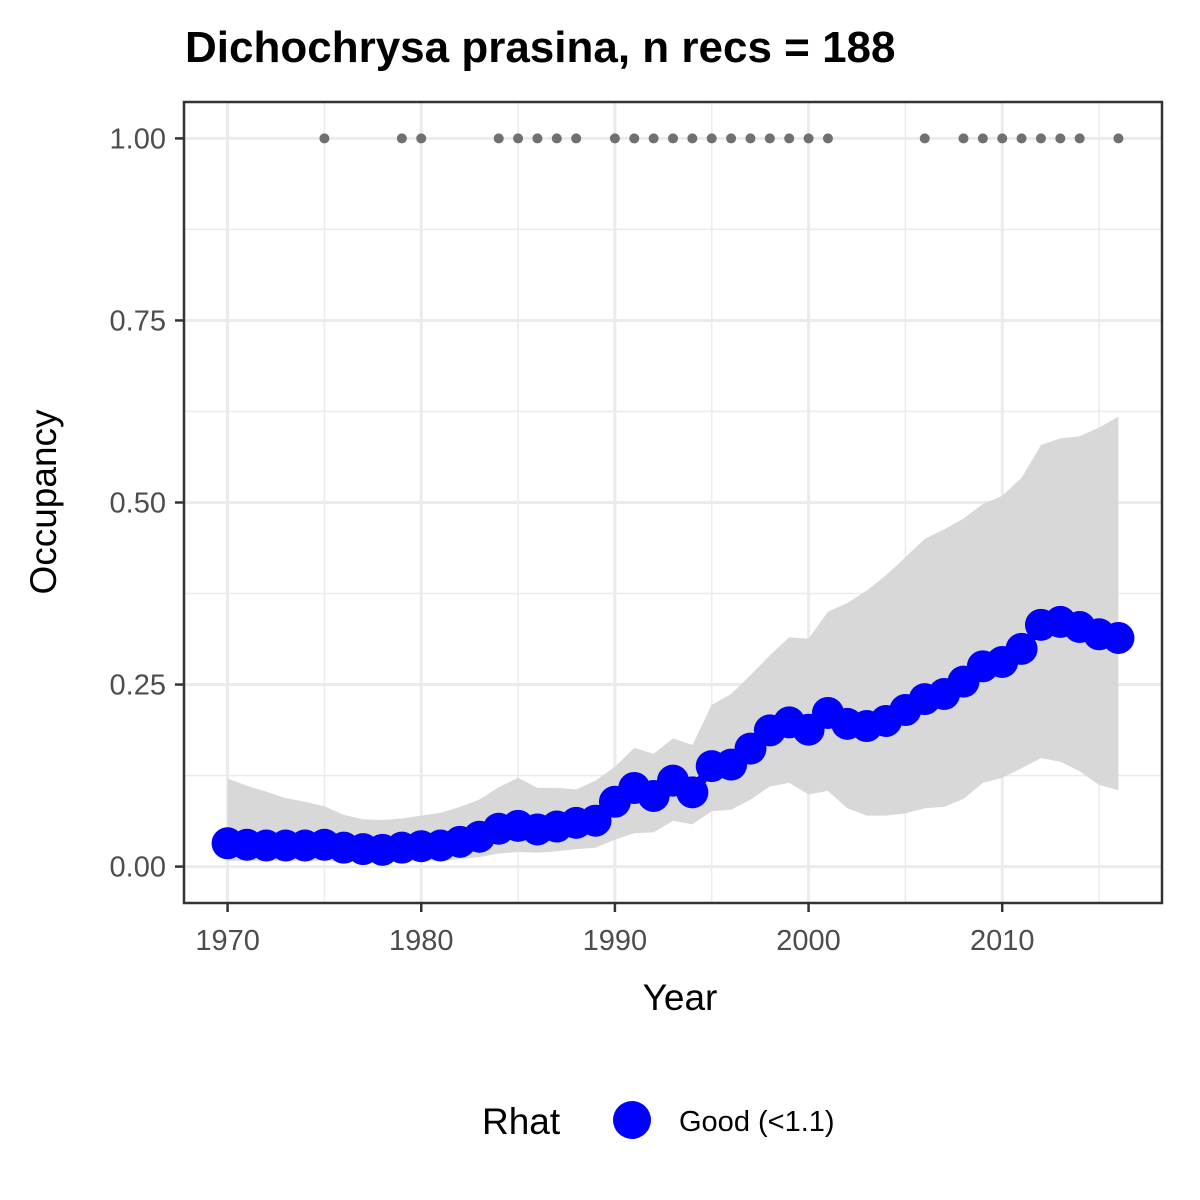 The image size is (1200, 1200). Describe the element at coordinates (721, 138) in the screenshot. I see `record-points` at that location.